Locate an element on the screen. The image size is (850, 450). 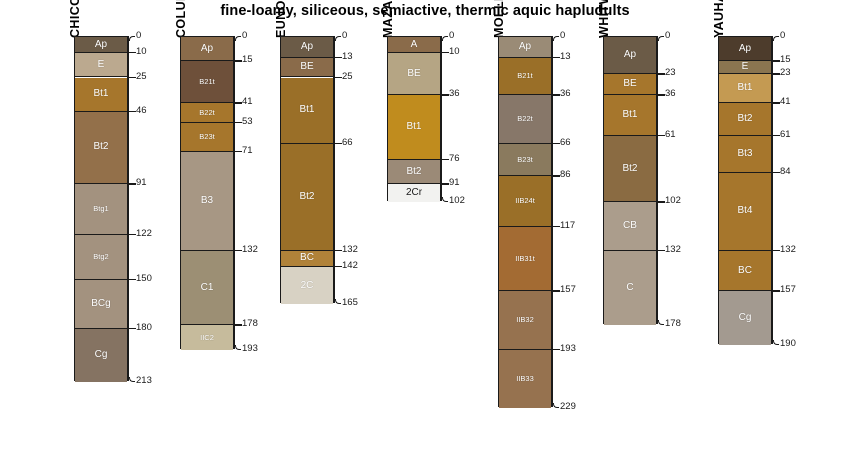
depth-tick-label: 117 is located at coordinates (568, 225).